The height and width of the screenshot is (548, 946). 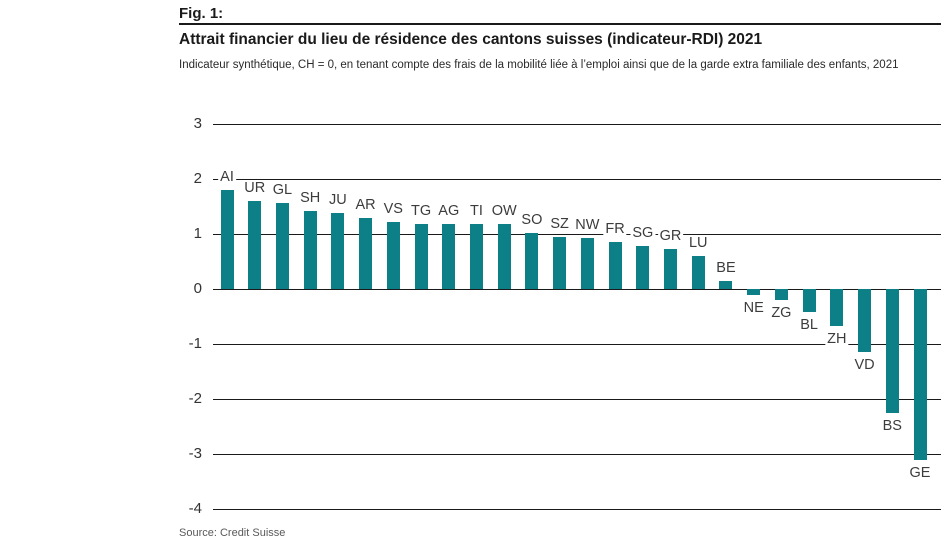 What do you see at coordinates (671, 269) in the screenshot?
I see `bar-GR` at bounding box center [671, 269].